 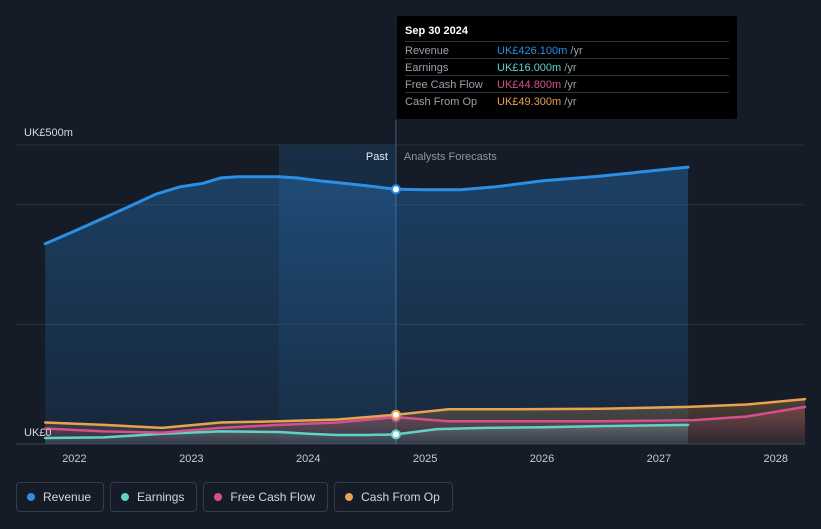 What do you see at coordinates (191, 459) in the screenshot?
I see `x-tick-label: 2023` at bounding box center [191, 459].